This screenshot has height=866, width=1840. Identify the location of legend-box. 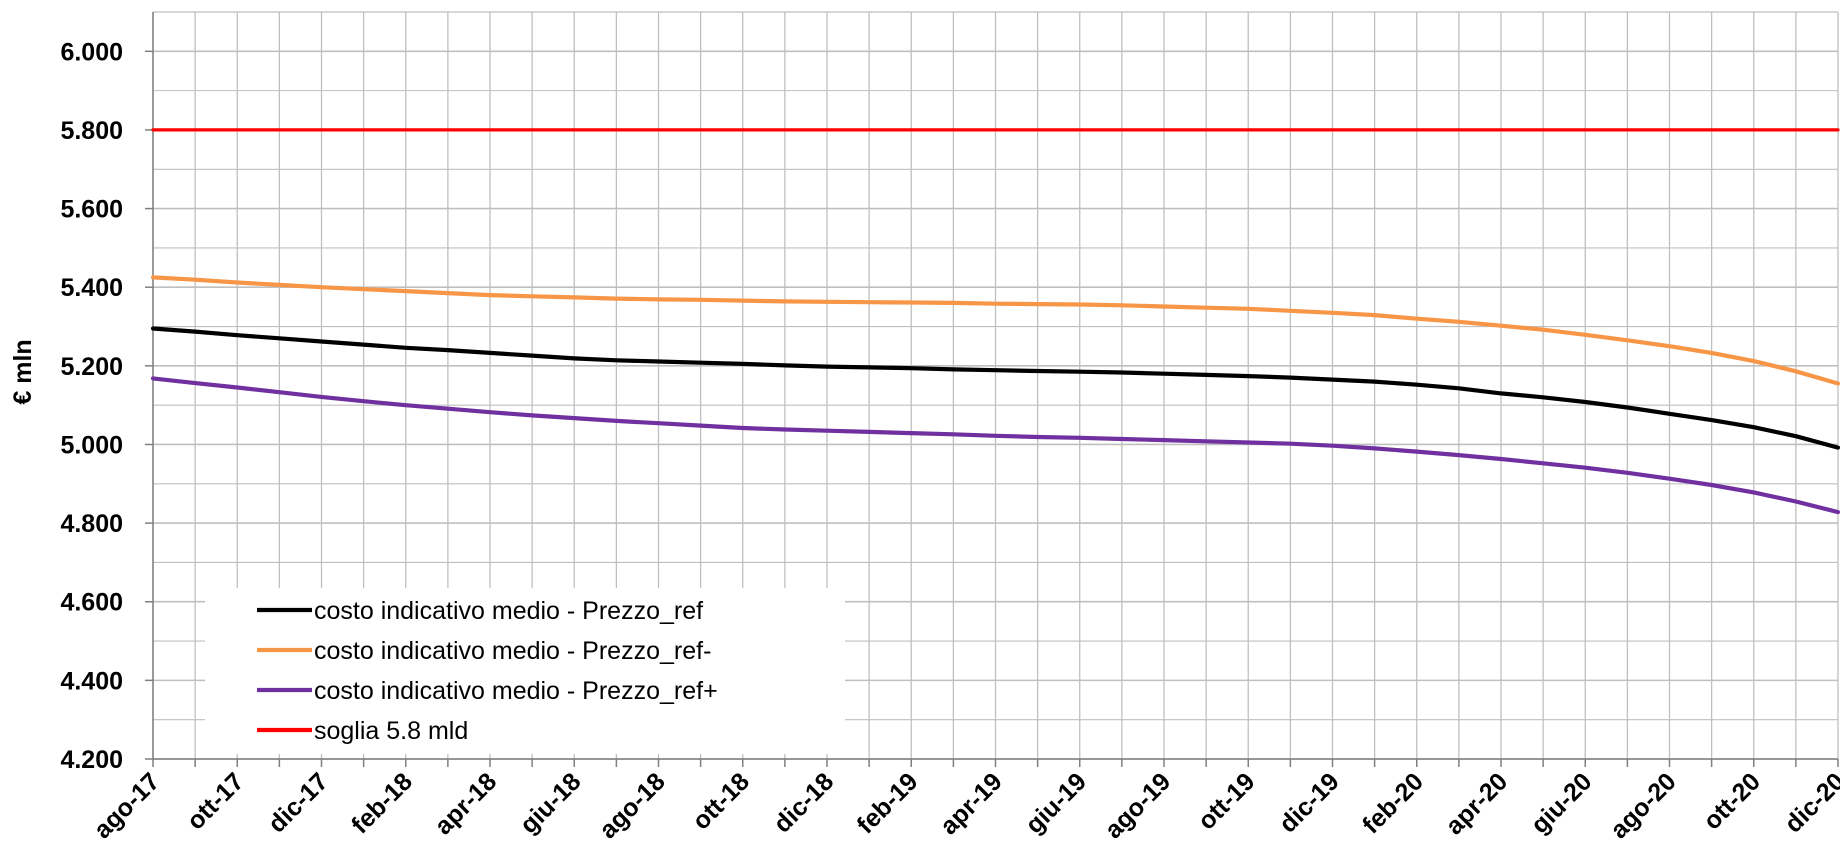
(525, 671).